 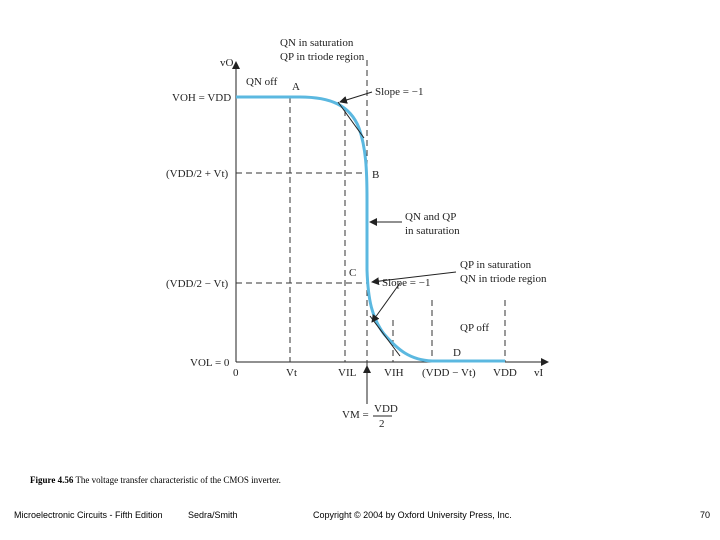 I want to click on x-label: Vt, so click(x=291, y=373).